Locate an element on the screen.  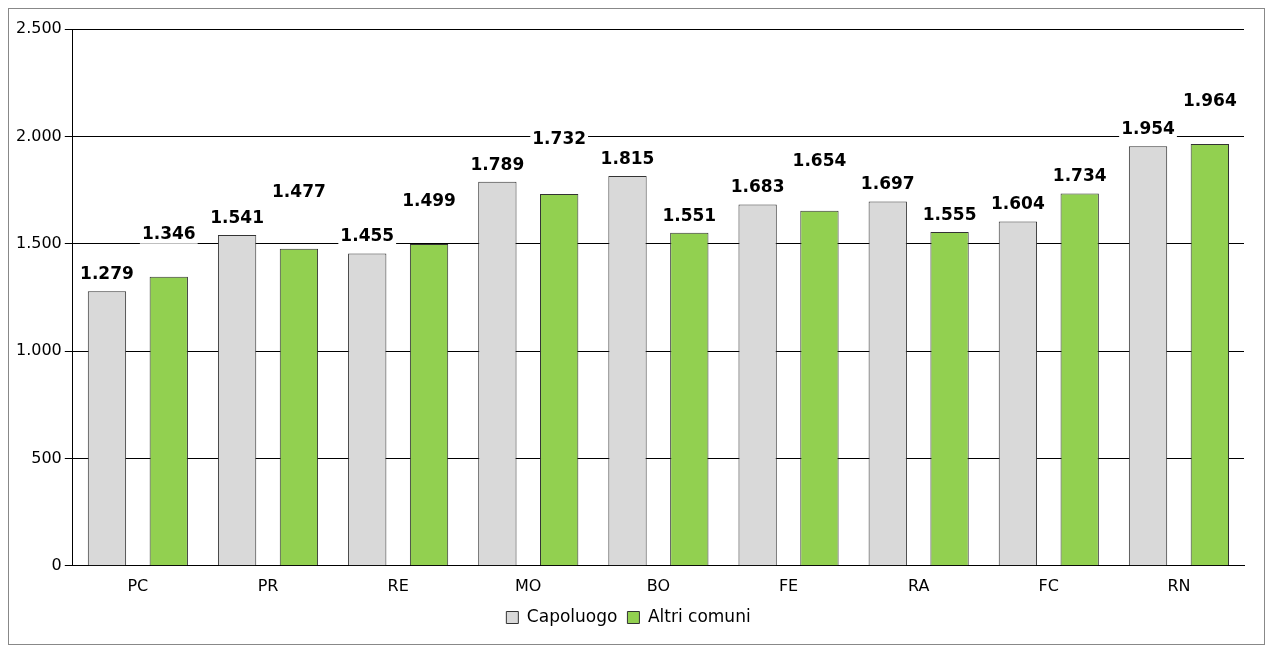
y-tick-label: 0 is located at coordinates (56, 564).